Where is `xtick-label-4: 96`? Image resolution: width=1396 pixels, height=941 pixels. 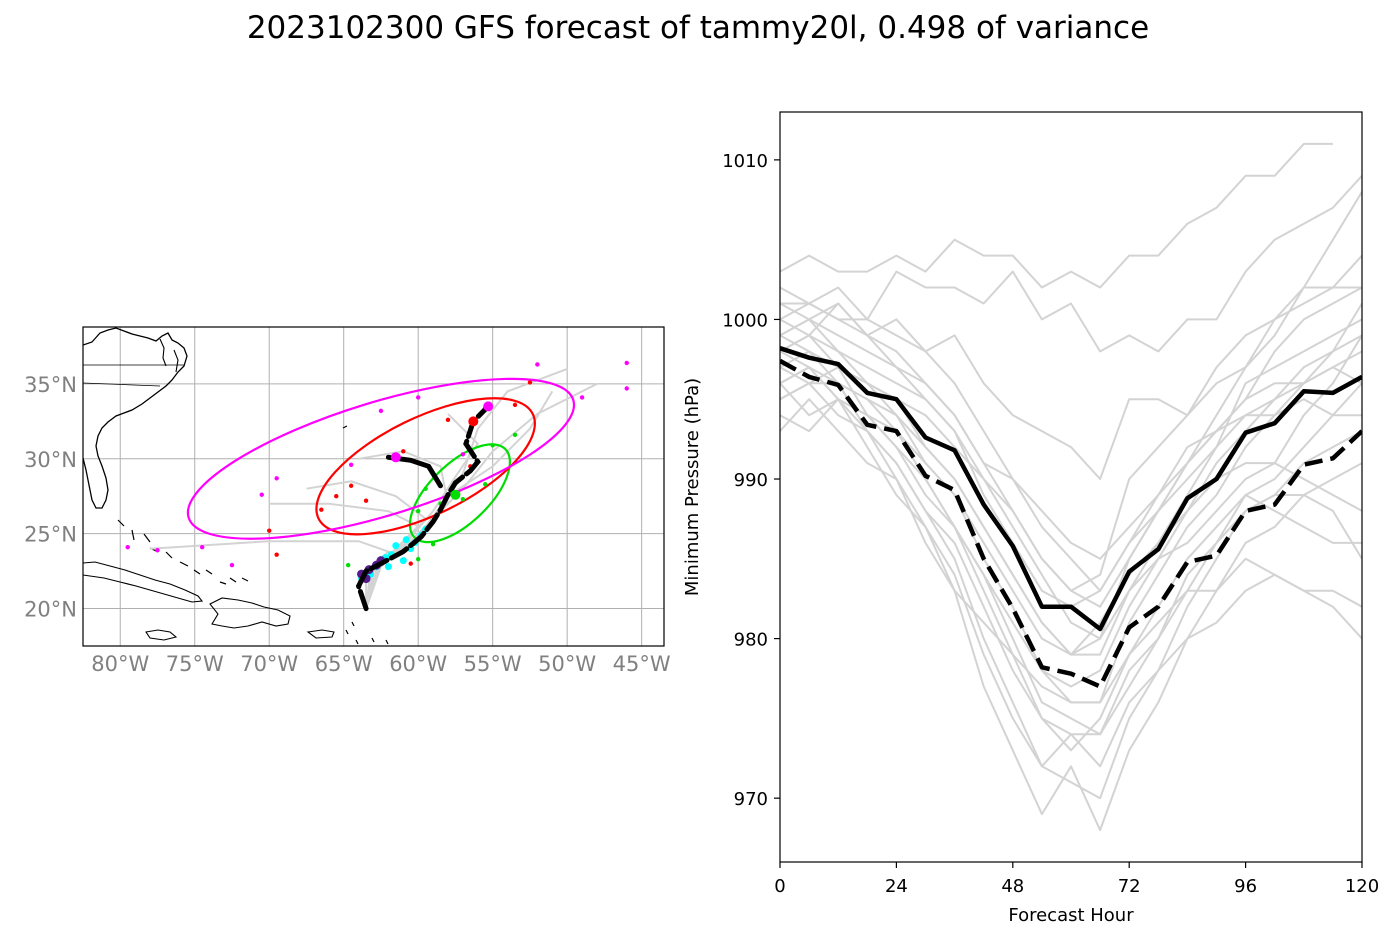 xtick-label-4: 96 is located at coordinates (1245, 886).